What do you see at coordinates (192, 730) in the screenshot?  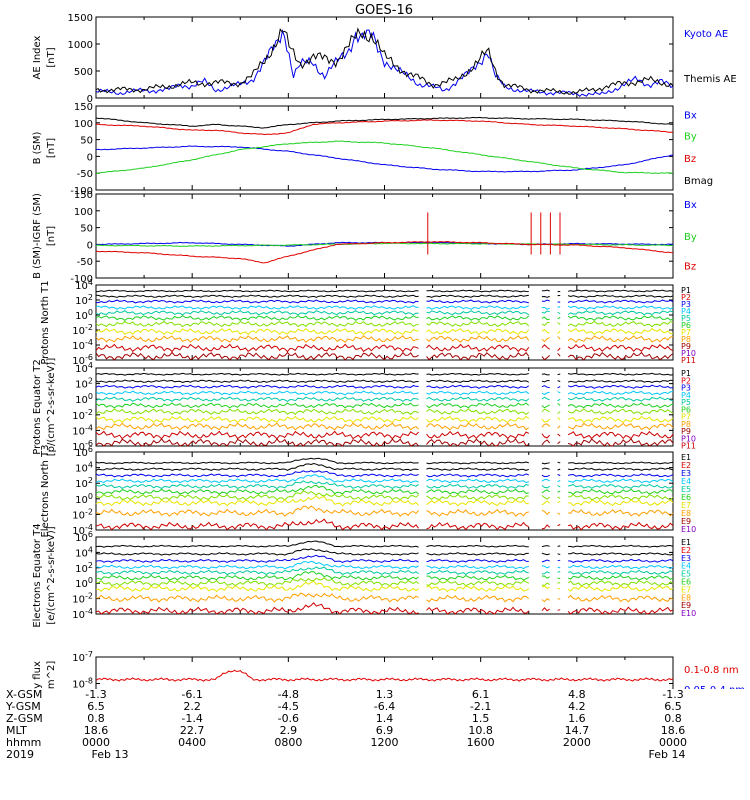 I see `ephem-value: 22.7` at bounding box center [192, 730].